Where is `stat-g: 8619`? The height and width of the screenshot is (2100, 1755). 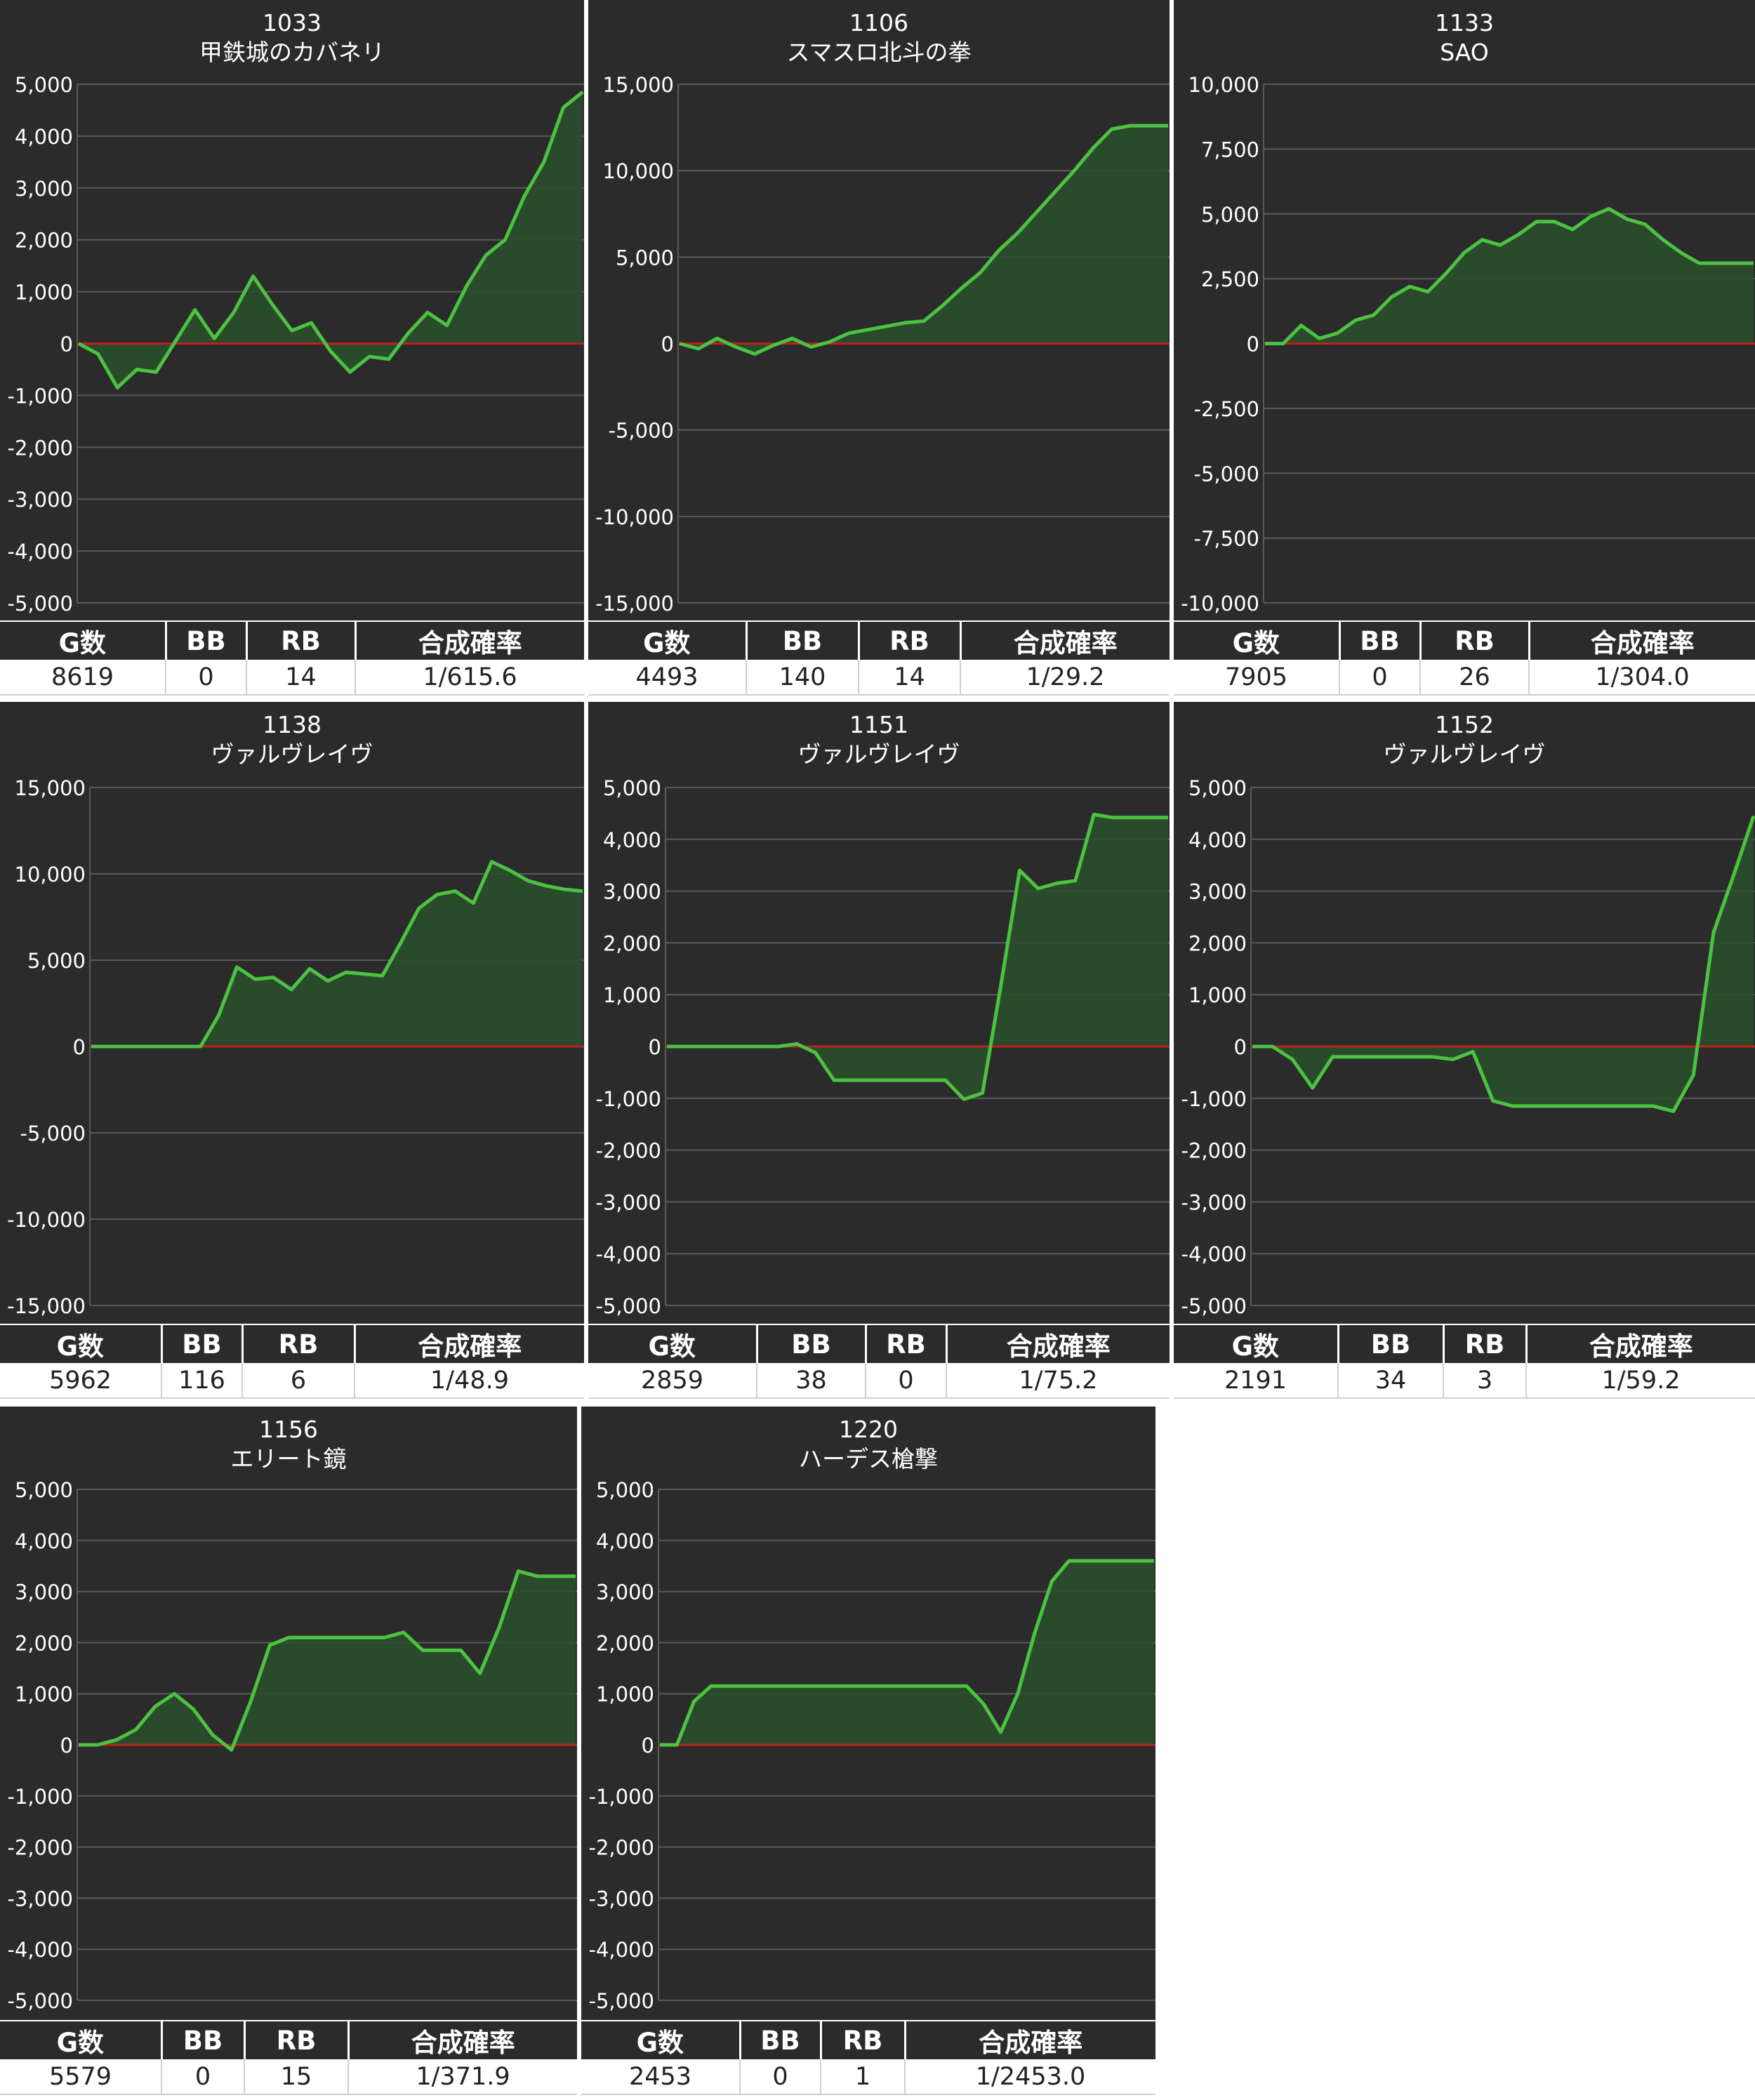
stat-g: 8619 is located at coordinates (83, 678).